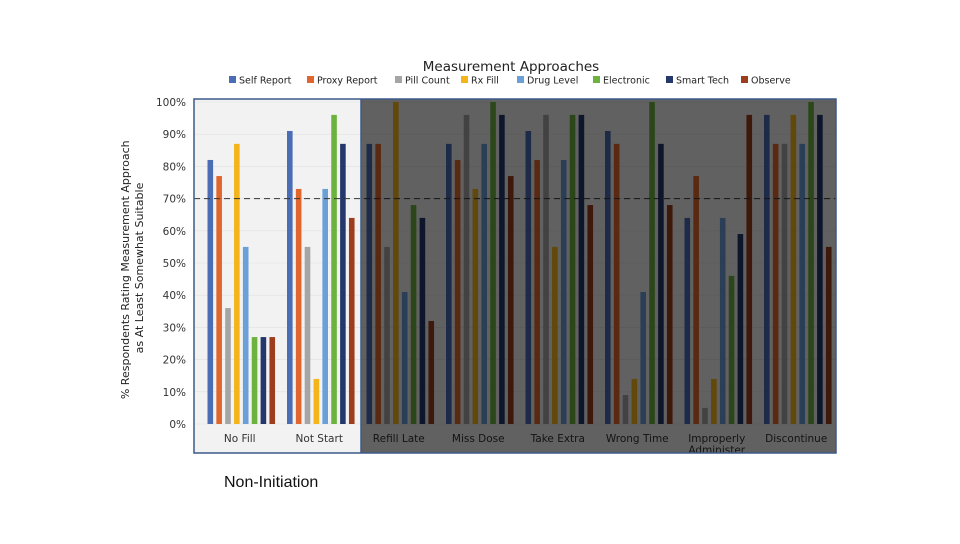 This screenshot has width=960, height=544. Describe the element at coordinates (272, 380) in the screenshot. I see `bar-no-fill-observe` at that location.